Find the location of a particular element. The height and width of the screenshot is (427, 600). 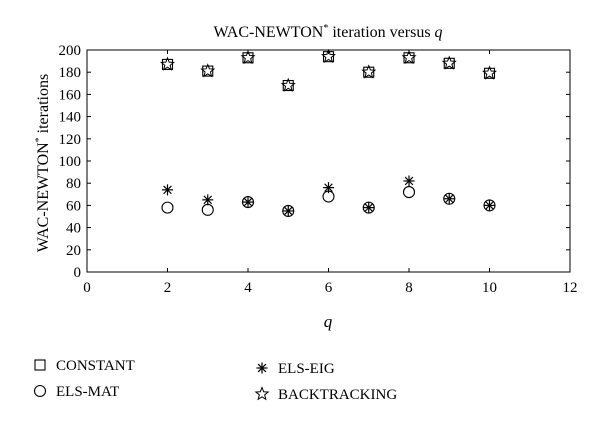

legend-marker-star is located at coordinates (262, 393).